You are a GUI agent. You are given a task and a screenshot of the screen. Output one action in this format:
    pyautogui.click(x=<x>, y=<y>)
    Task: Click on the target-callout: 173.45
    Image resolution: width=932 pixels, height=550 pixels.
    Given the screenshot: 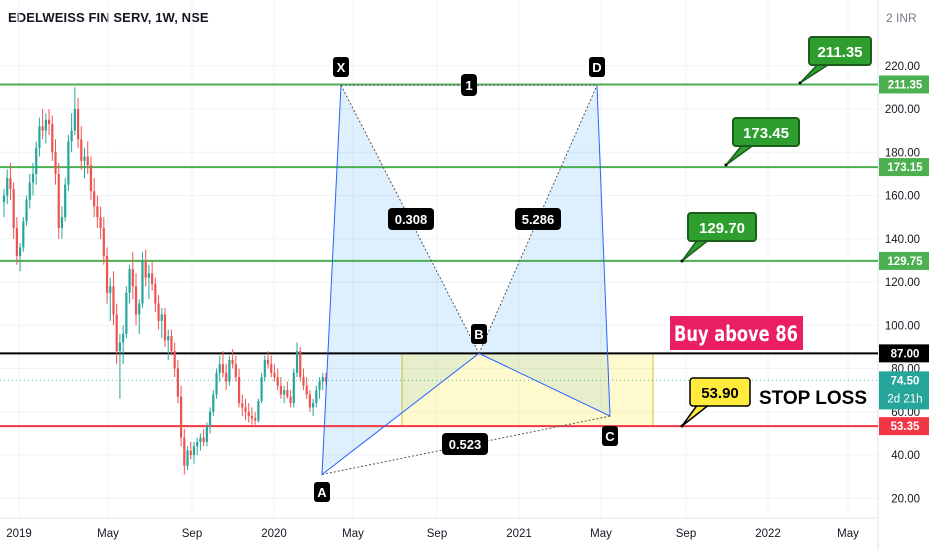 What is the action you would take?
    pyautogui.click(x=762, y=142)
    